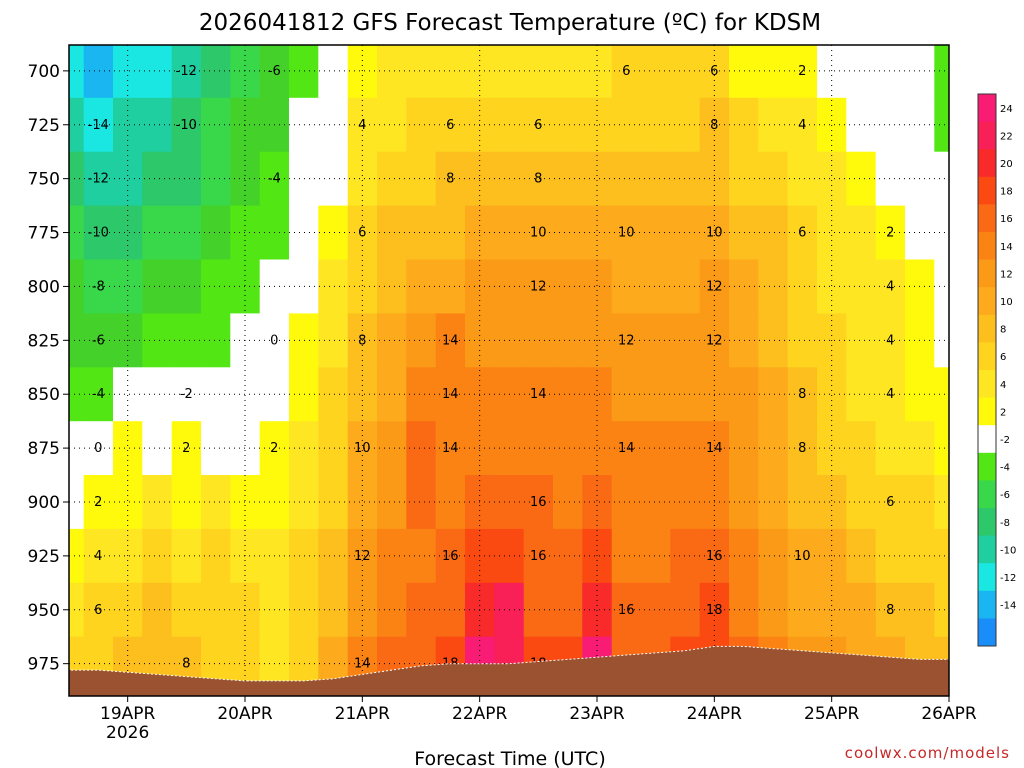  I want to click on colorbar-label: -6, so click(1005, 495).